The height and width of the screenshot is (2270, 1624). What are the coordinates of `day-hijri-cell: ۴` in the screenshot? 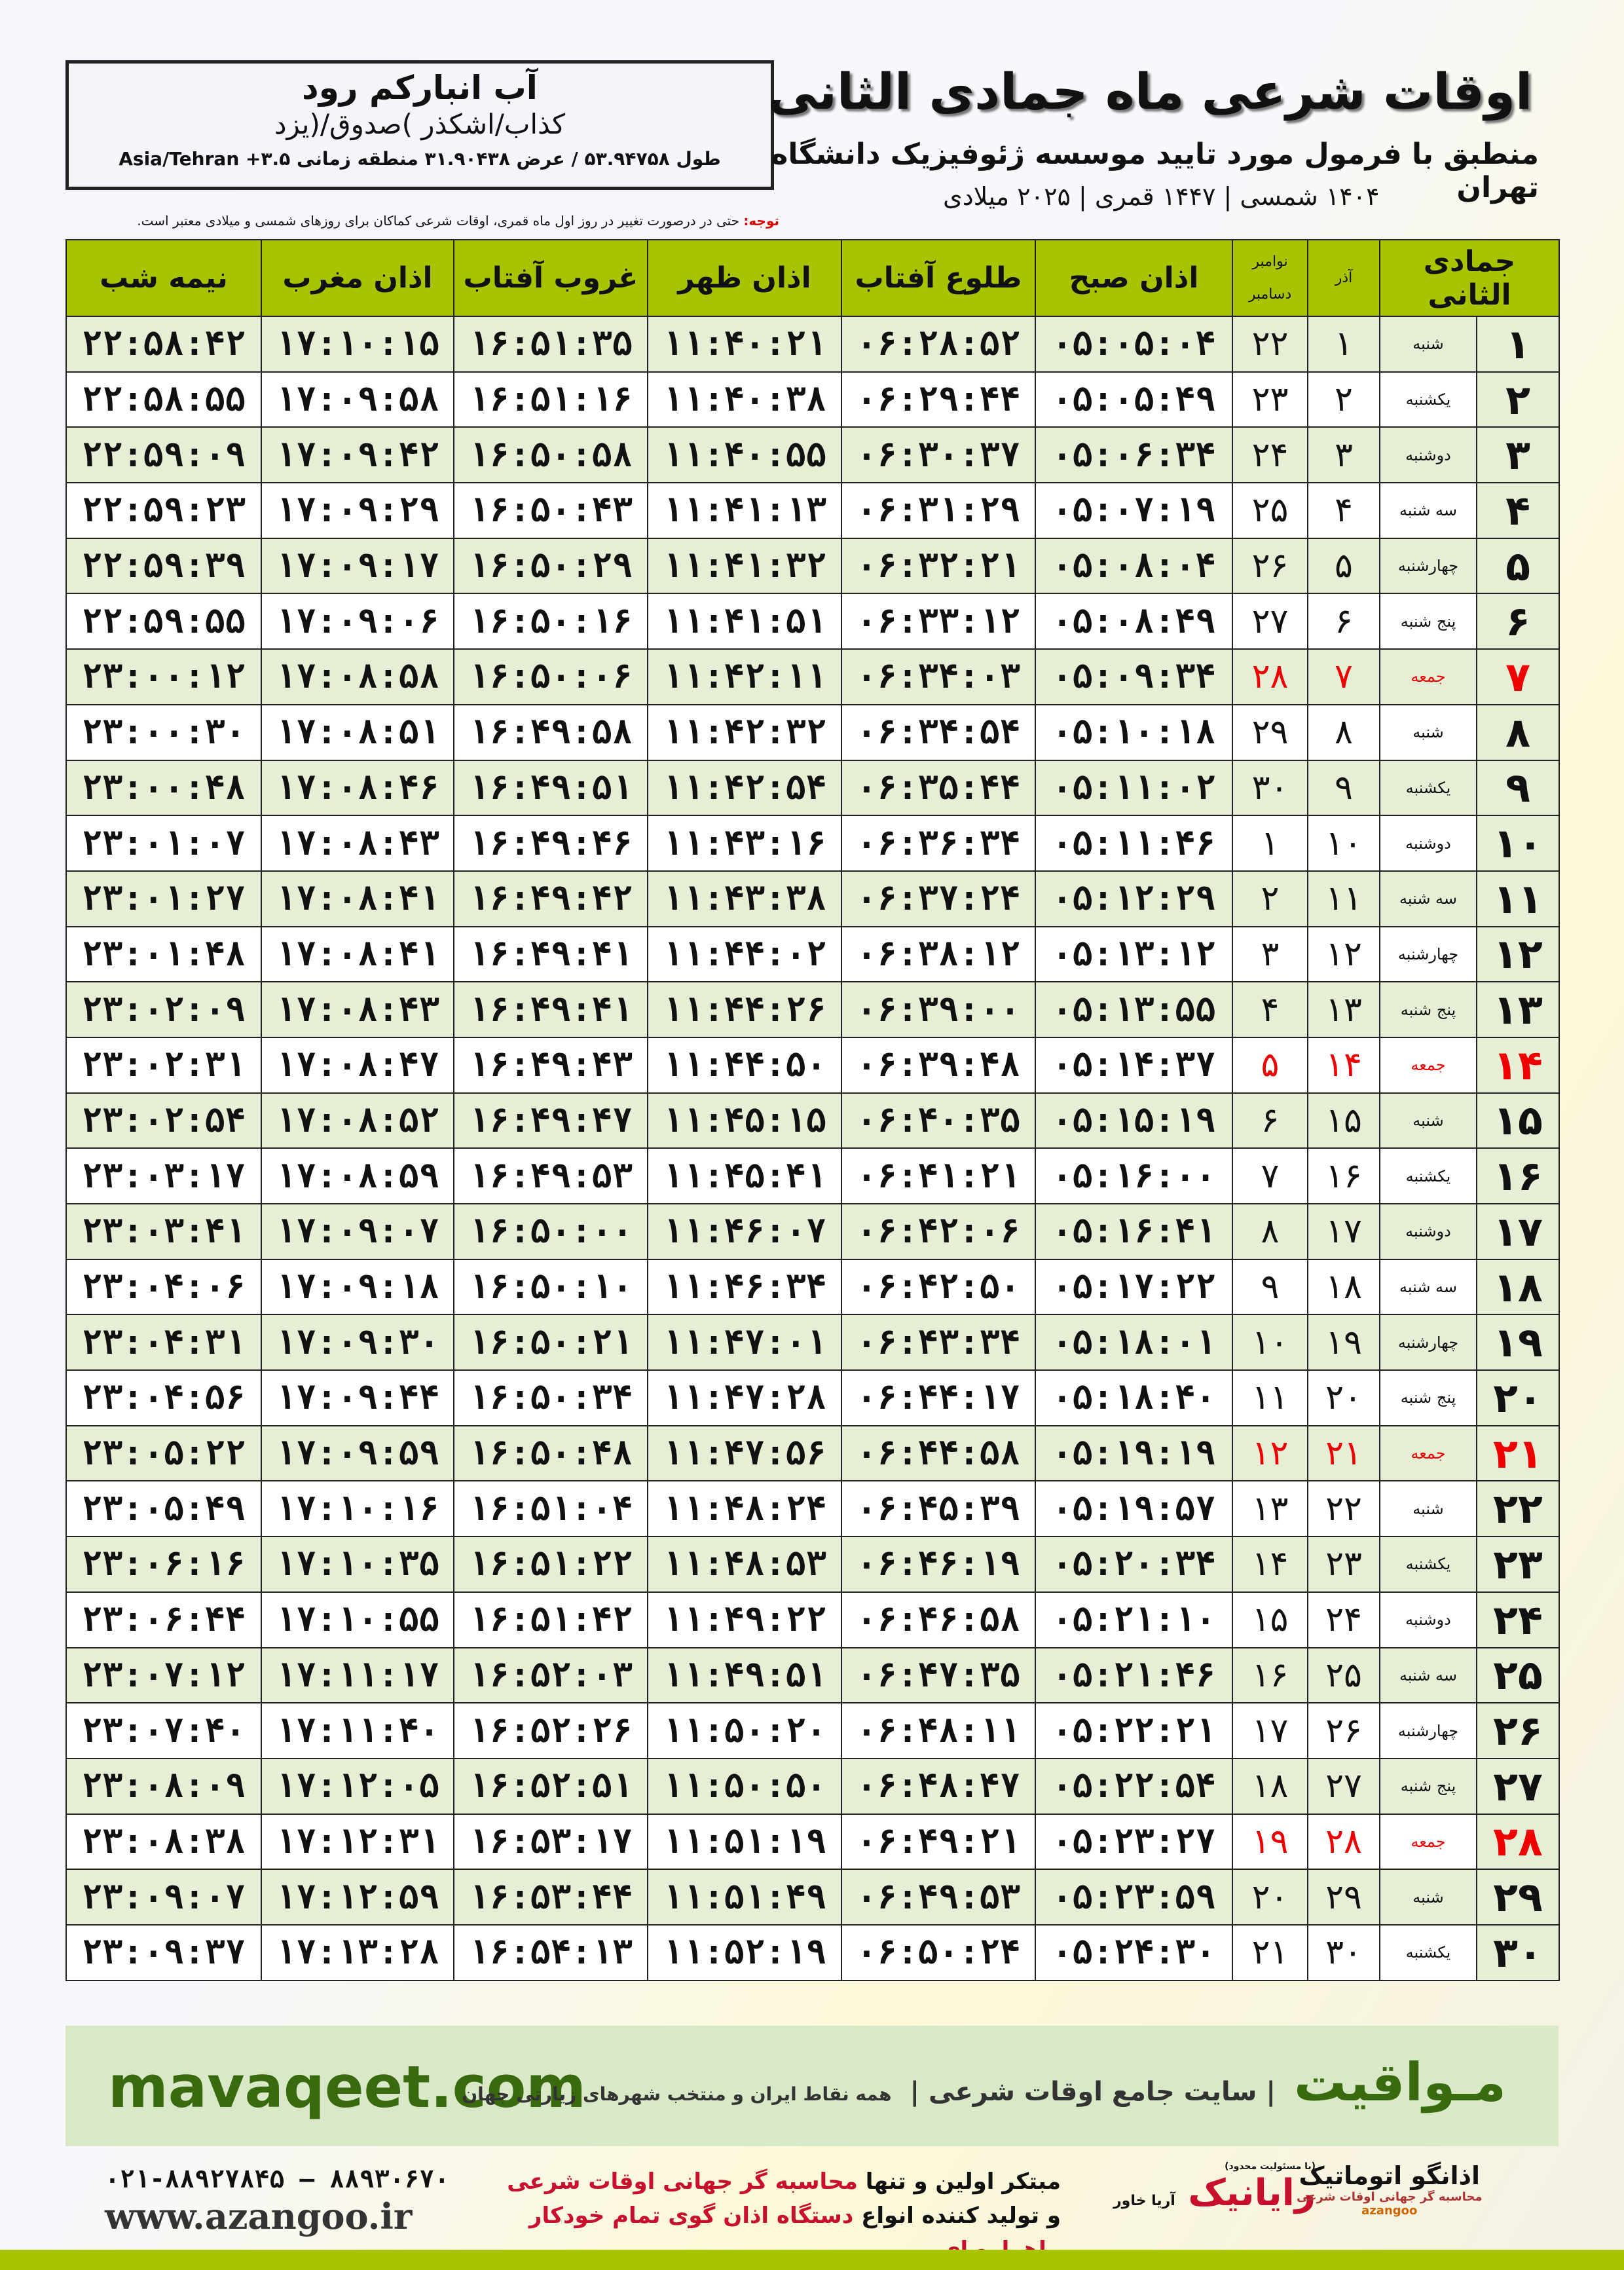 It's located at (1518, 510).